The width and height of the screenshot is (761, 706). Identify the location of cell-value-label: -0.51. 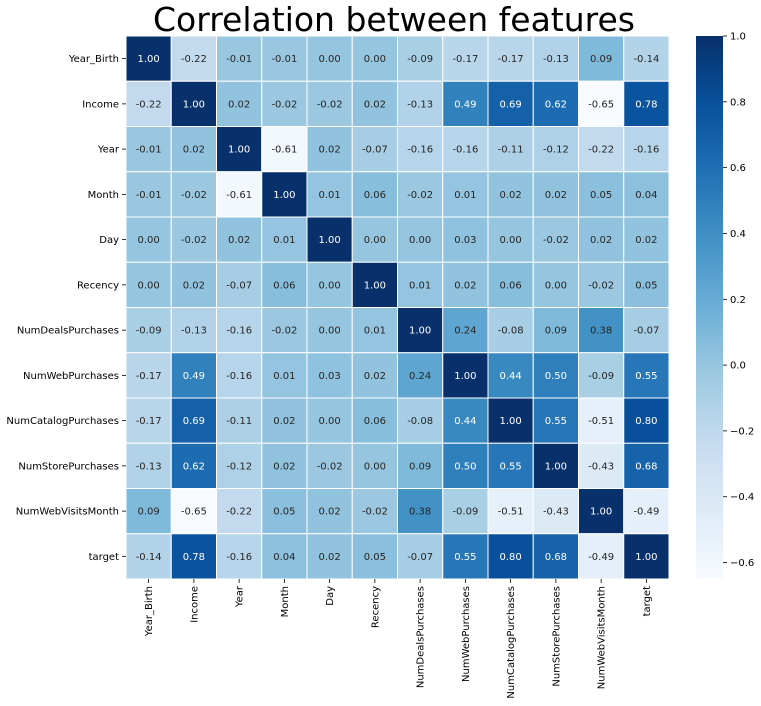
(601, 421).